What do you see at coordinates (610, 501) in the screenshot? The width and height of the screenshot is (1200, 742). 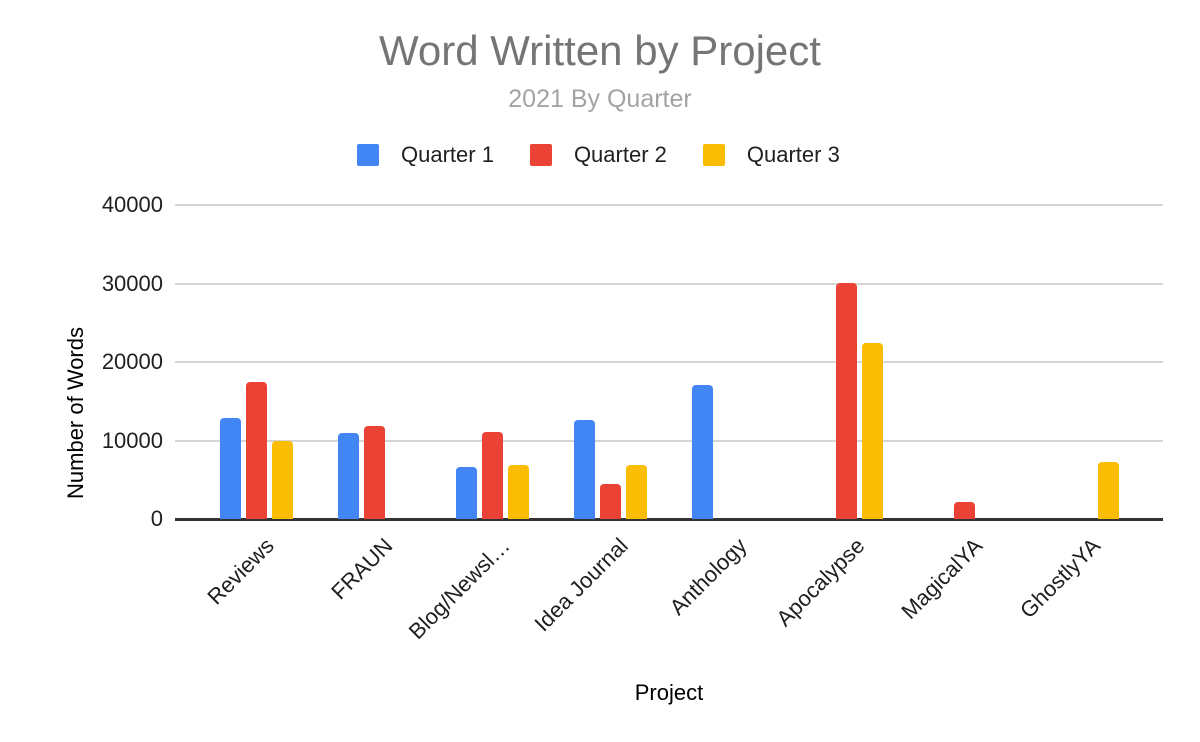 I see `bar-quarter-2-idea-journal` at bounding box center [610, 501].